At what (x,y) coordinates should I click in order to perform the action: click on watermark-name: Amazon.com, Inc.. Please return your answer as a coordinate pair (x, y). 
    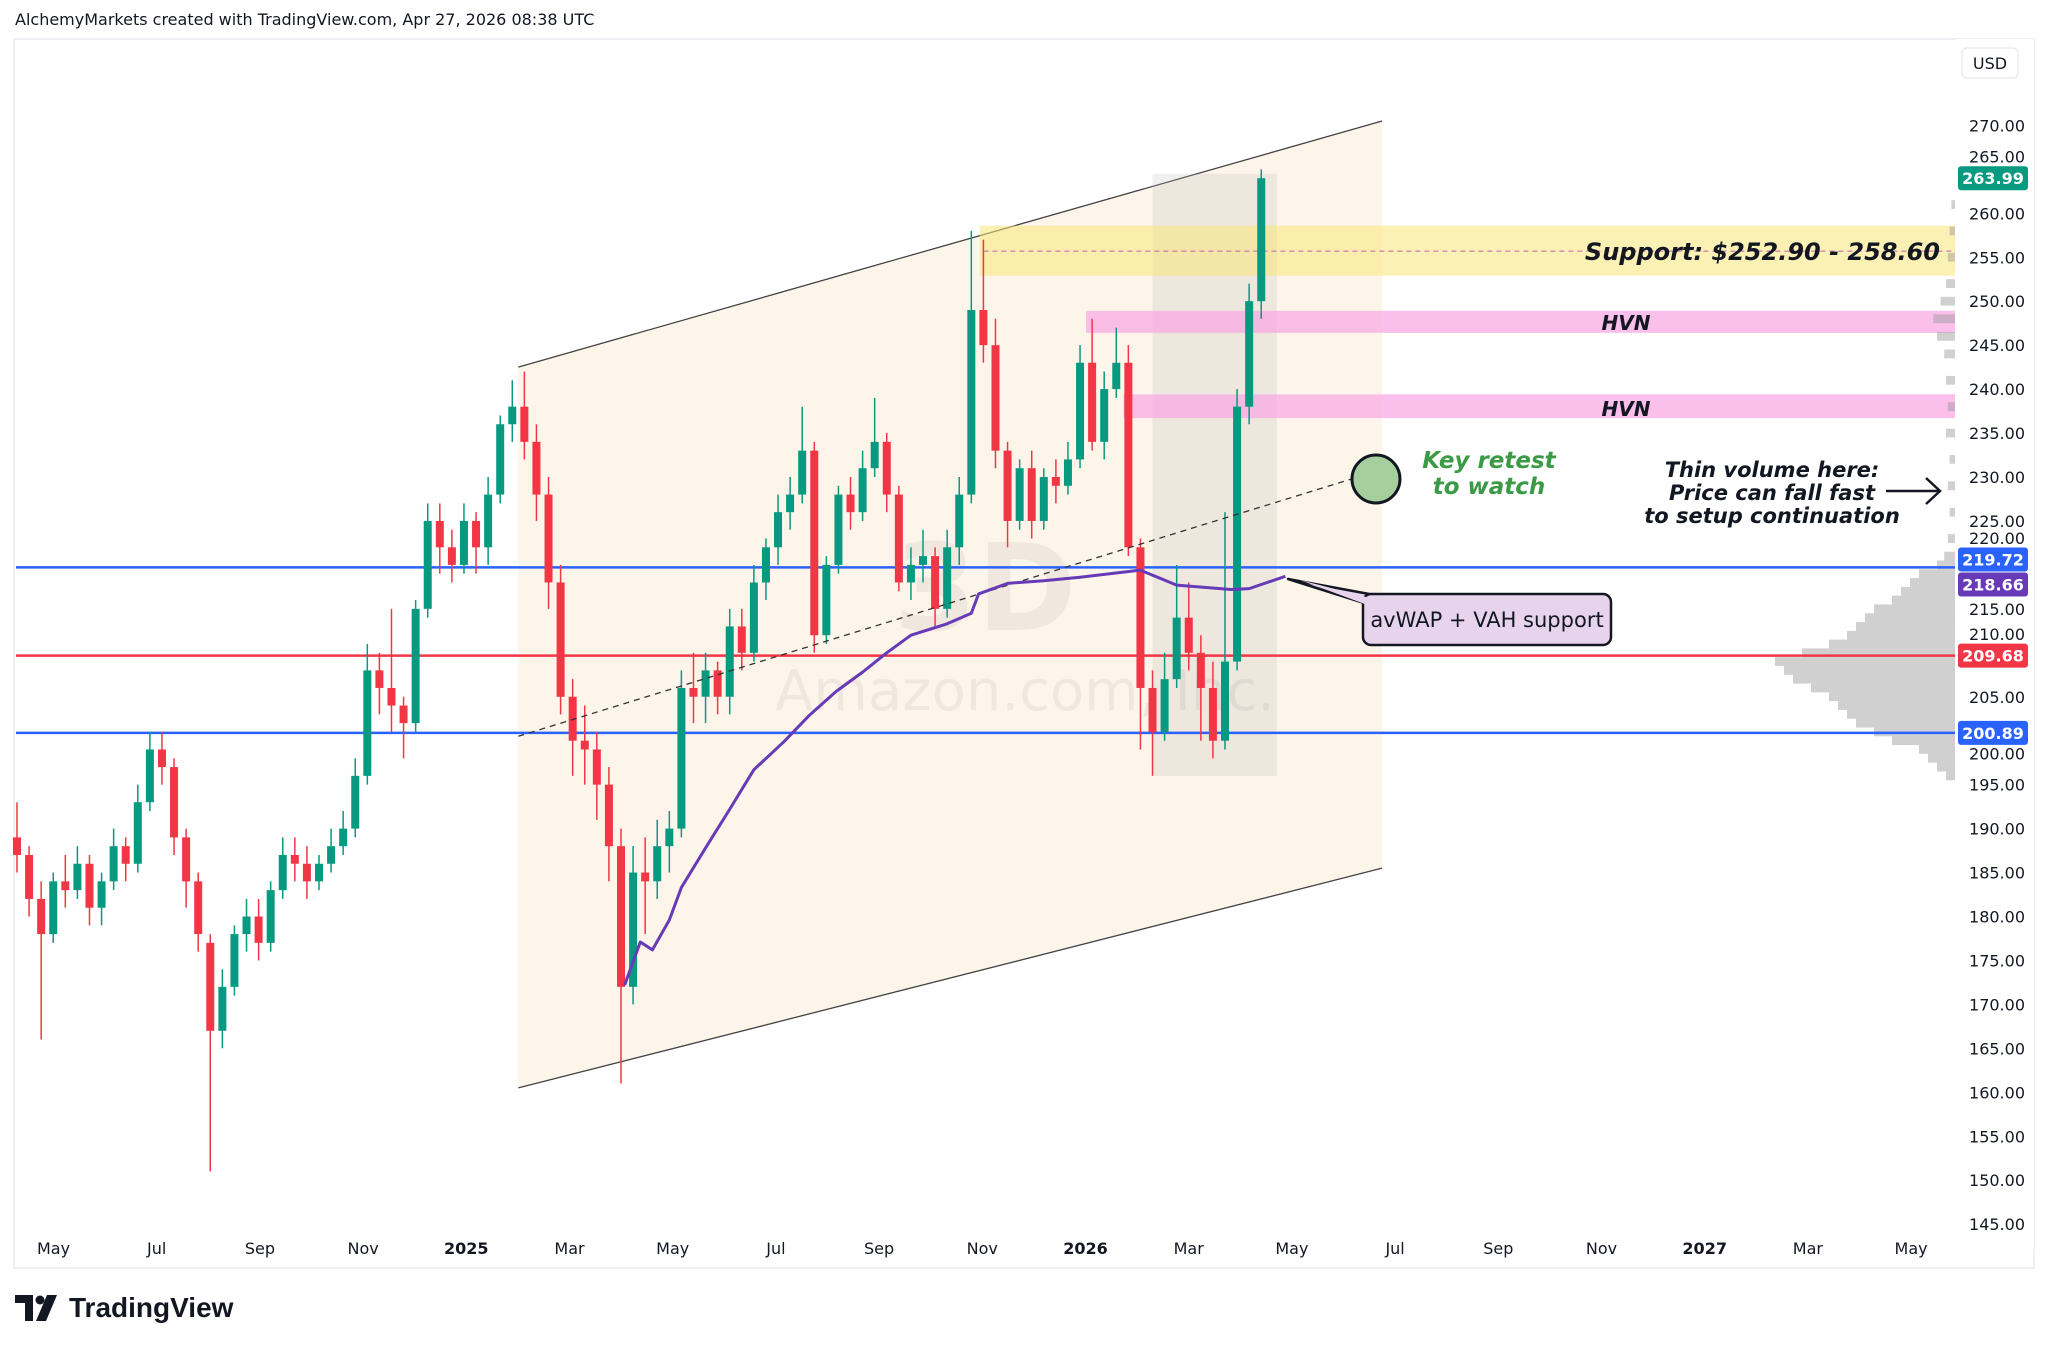
    Looking at the image, I should click on (1025, 691).